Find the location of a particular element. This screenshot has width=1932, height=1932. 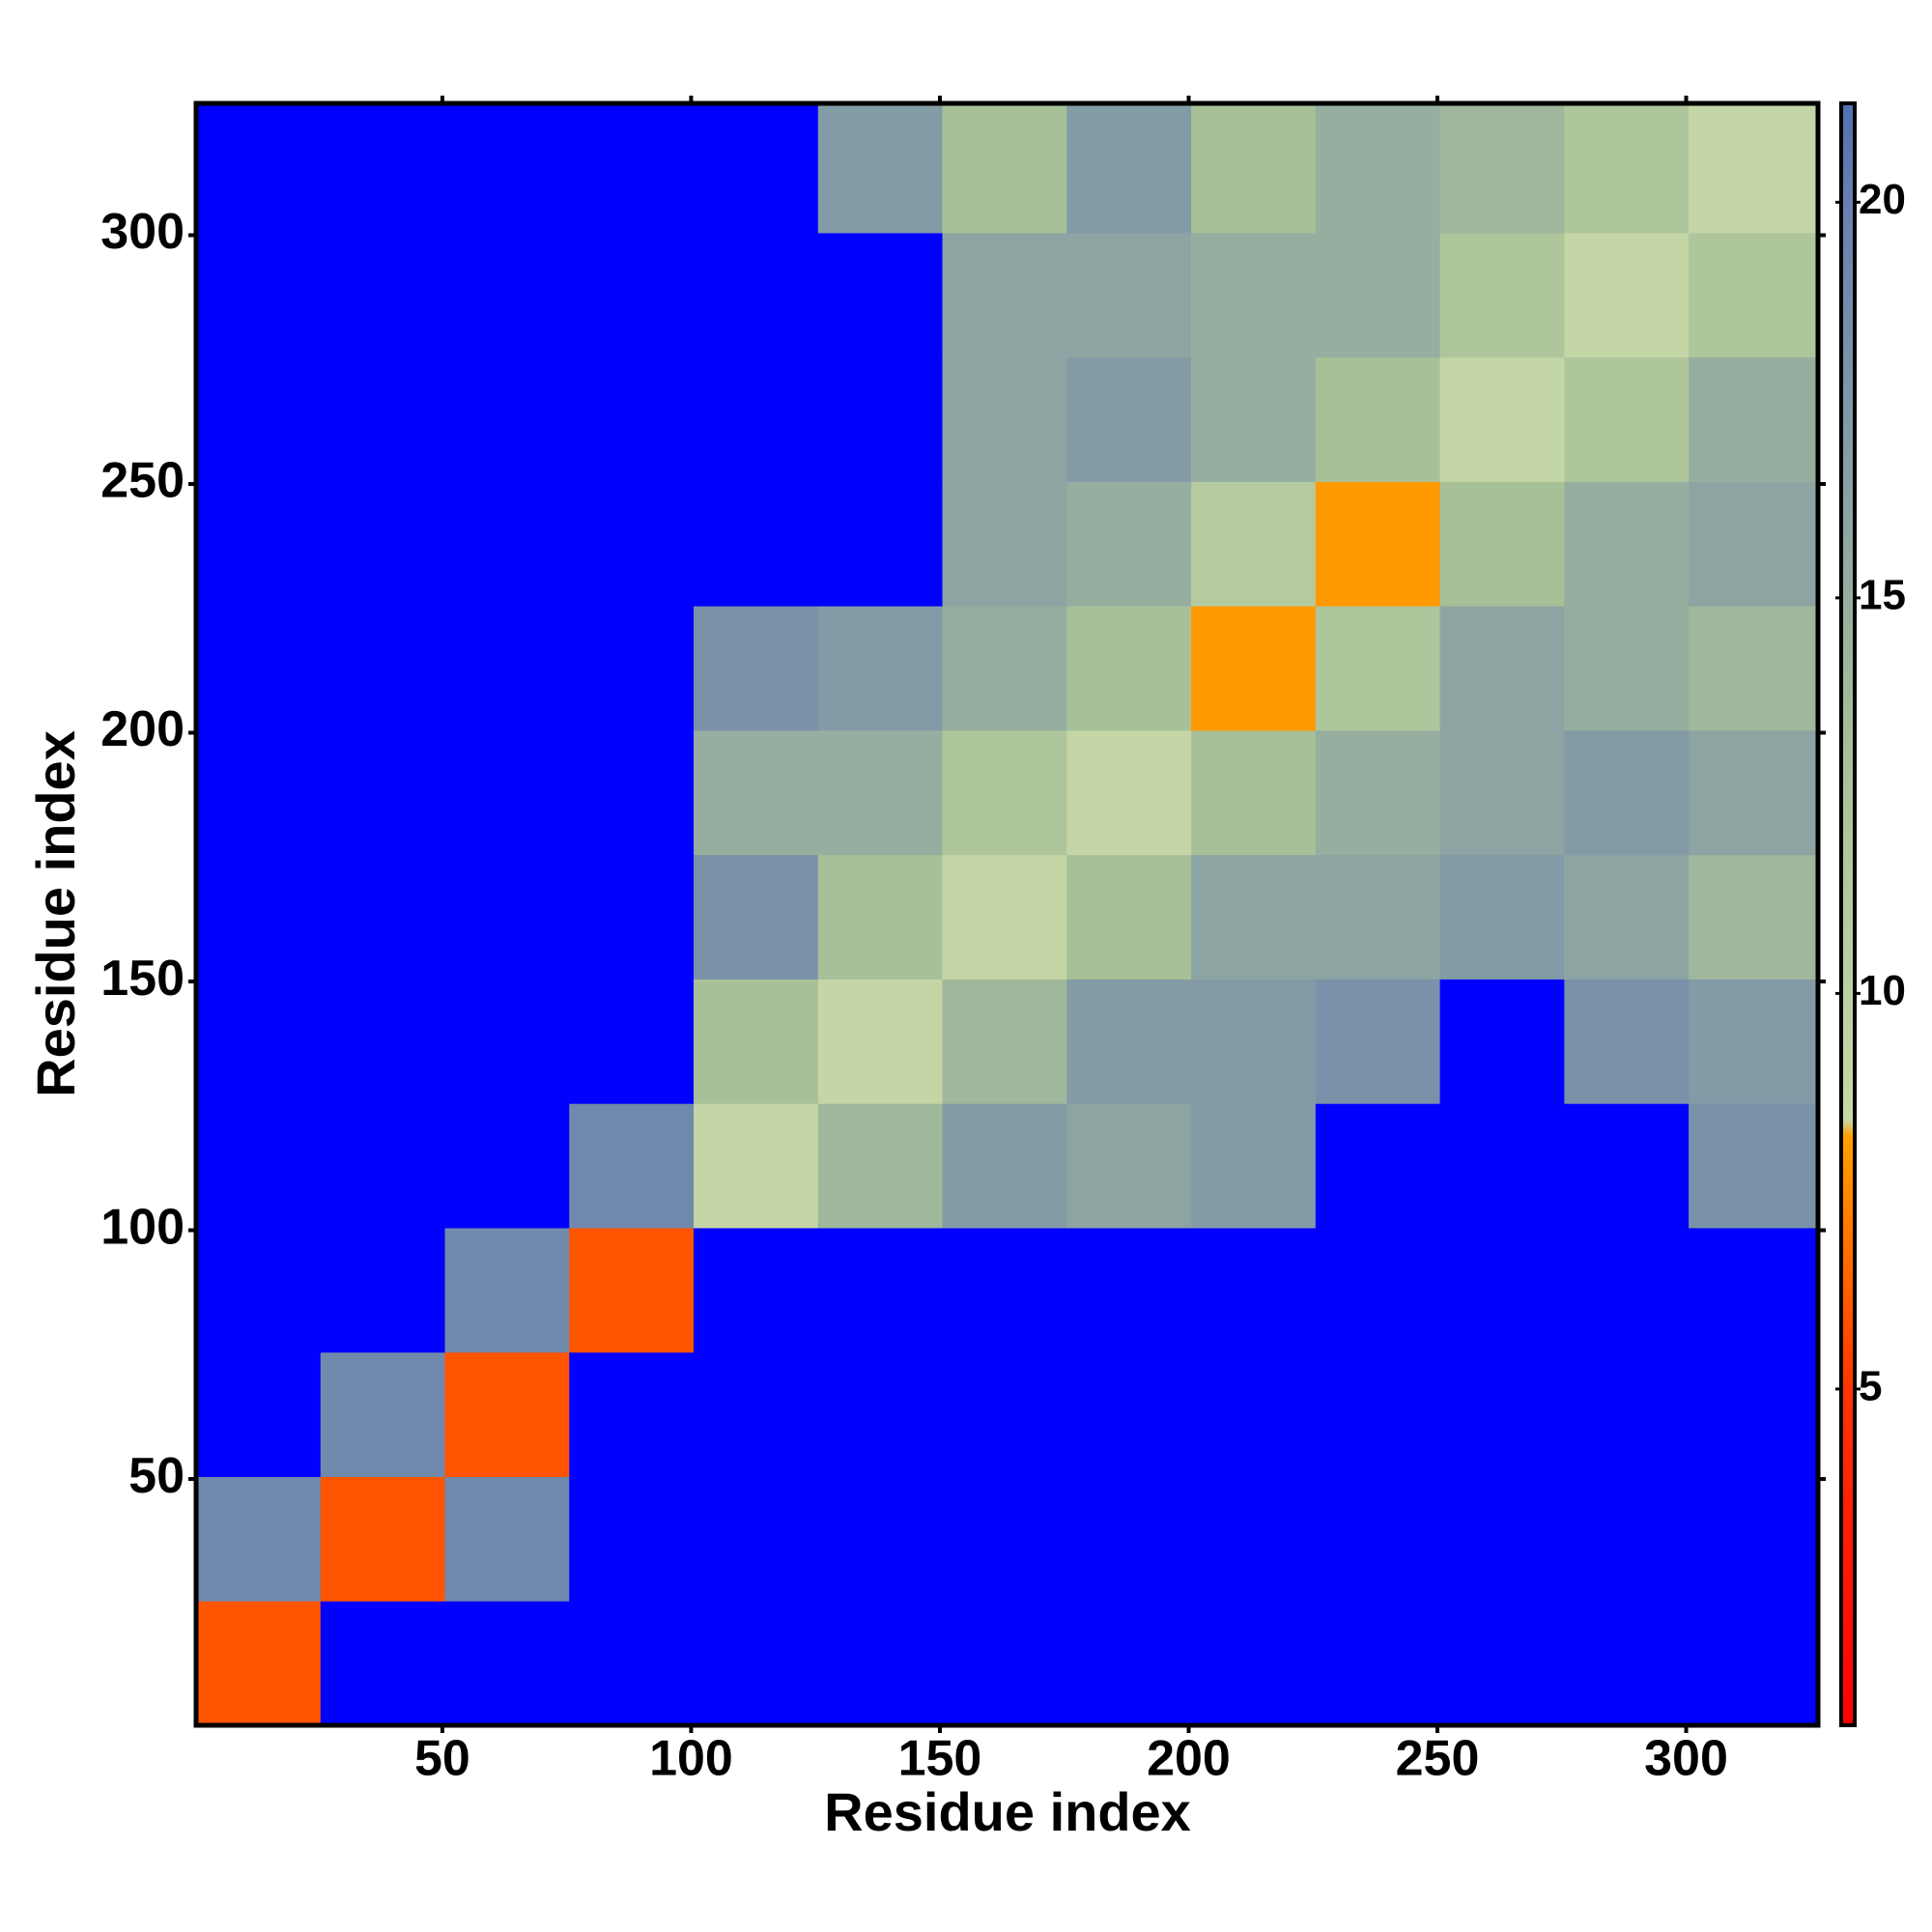

colorbar-tick-label: 15 is located at coordinates (1882, 595).